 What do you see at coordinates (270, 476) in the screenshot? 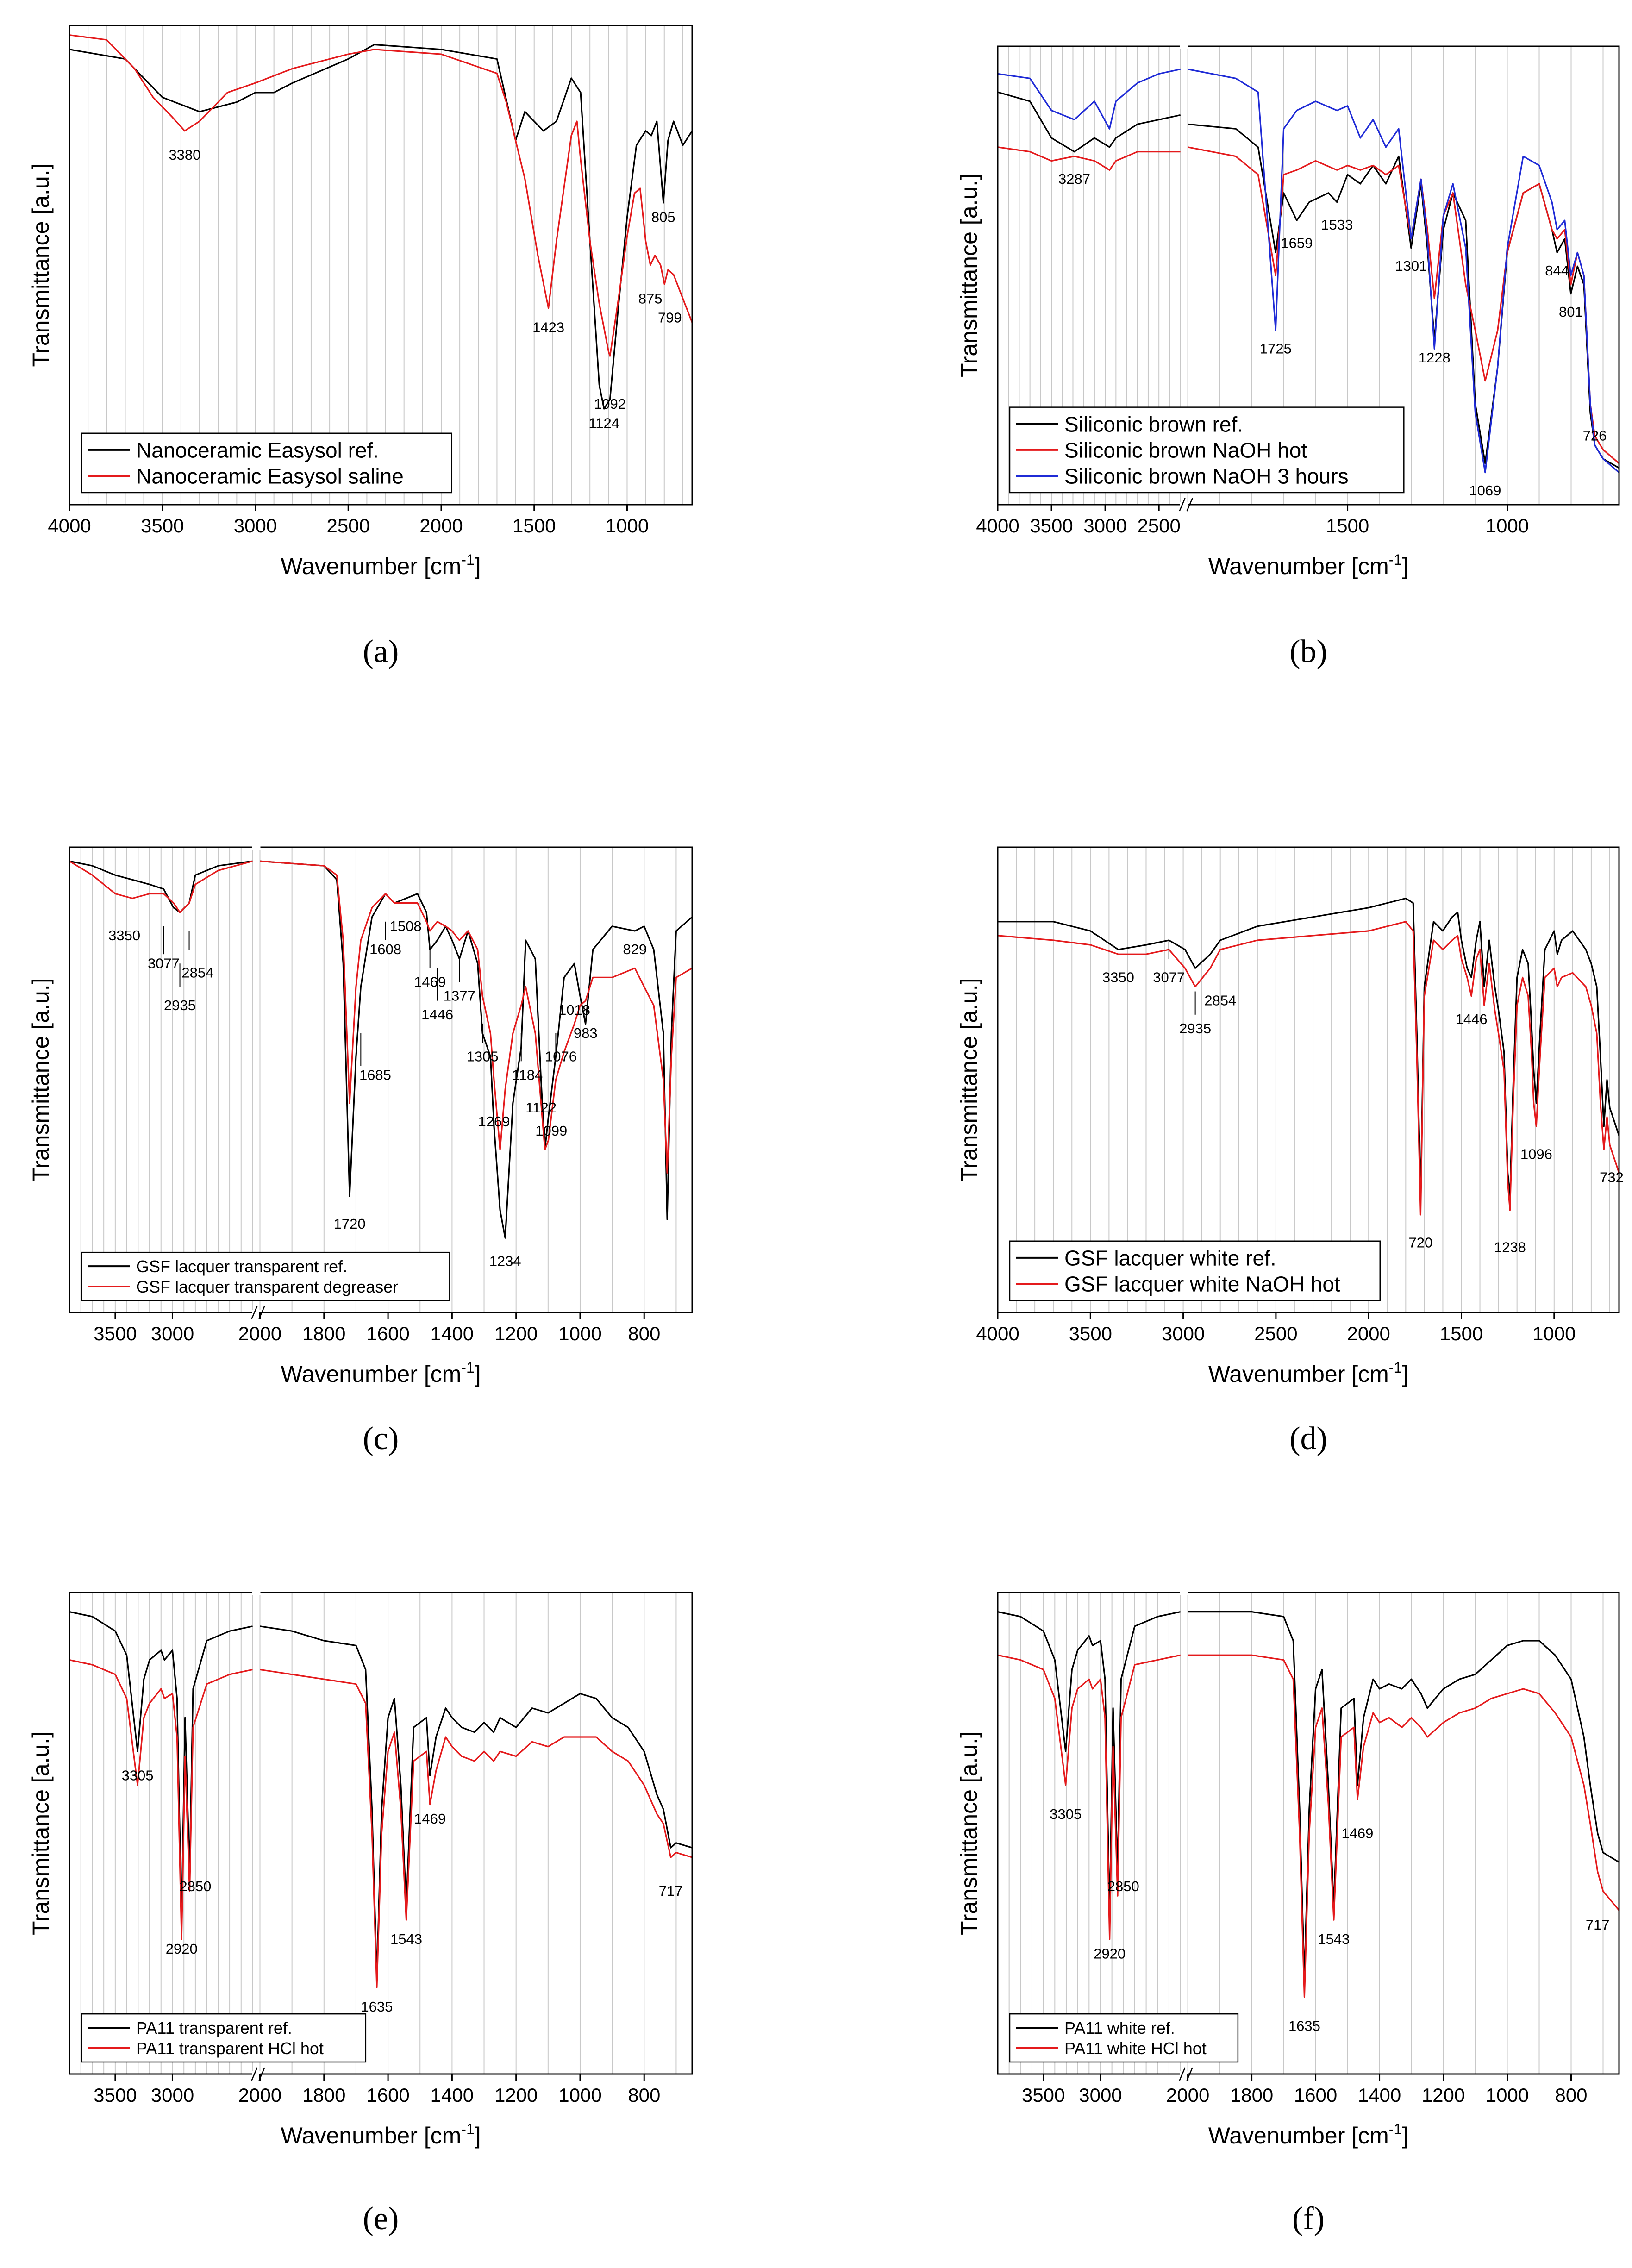
I see `legend-entry: Nanoceramic Easysol saline` at bounding box center [270, 476].